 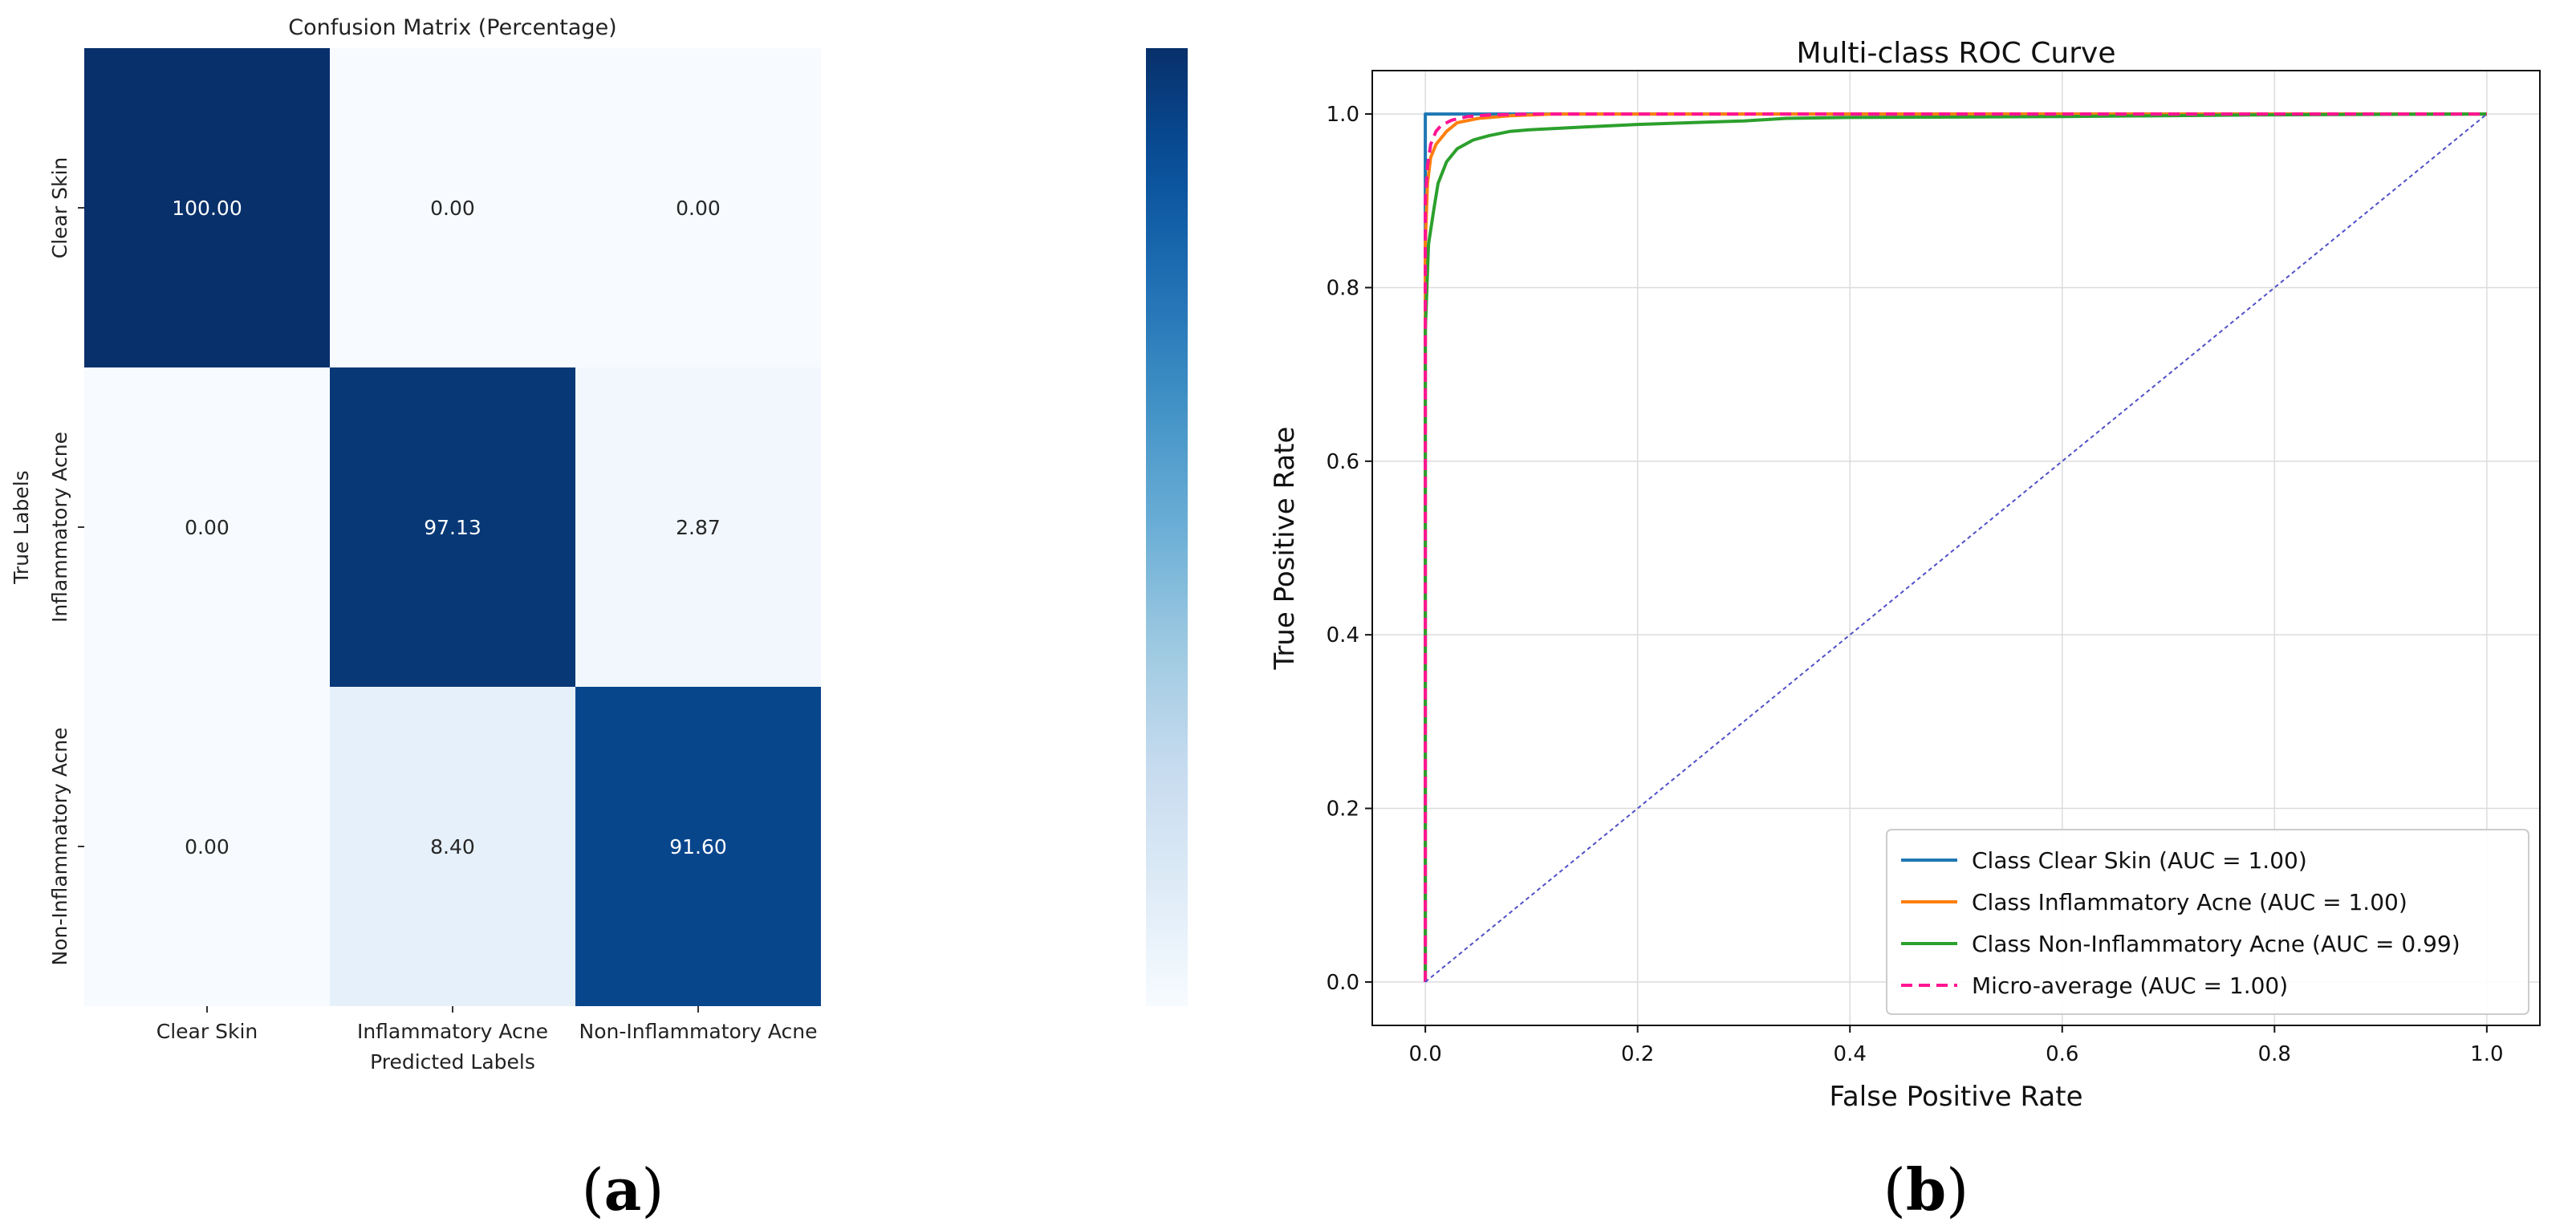 What do you see at coordinates (1285, 549) in the screenshot?
I see `y-axis-label: True Positive Rate` at bounding box center [1285, 549].